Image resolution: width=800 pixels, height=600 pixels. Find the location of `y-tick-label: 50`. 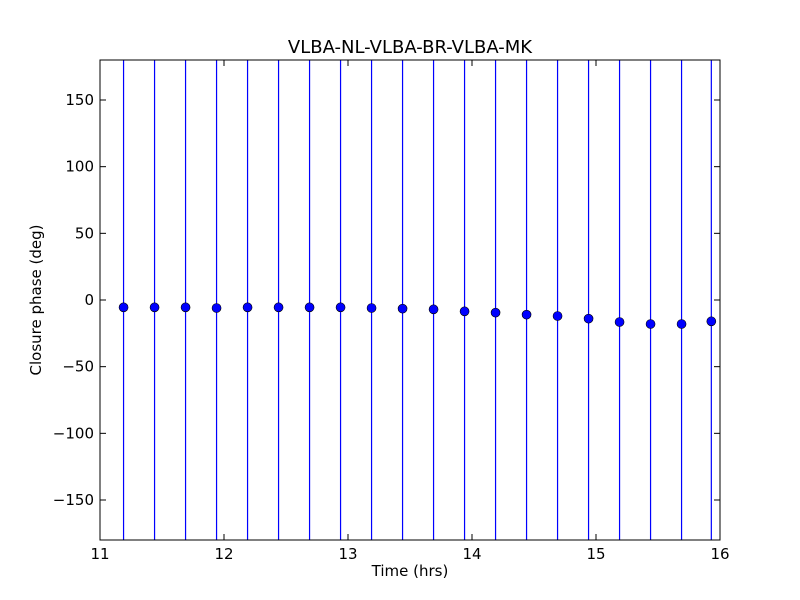

y-tick-label: 50 is located at coordinates (84, 233).